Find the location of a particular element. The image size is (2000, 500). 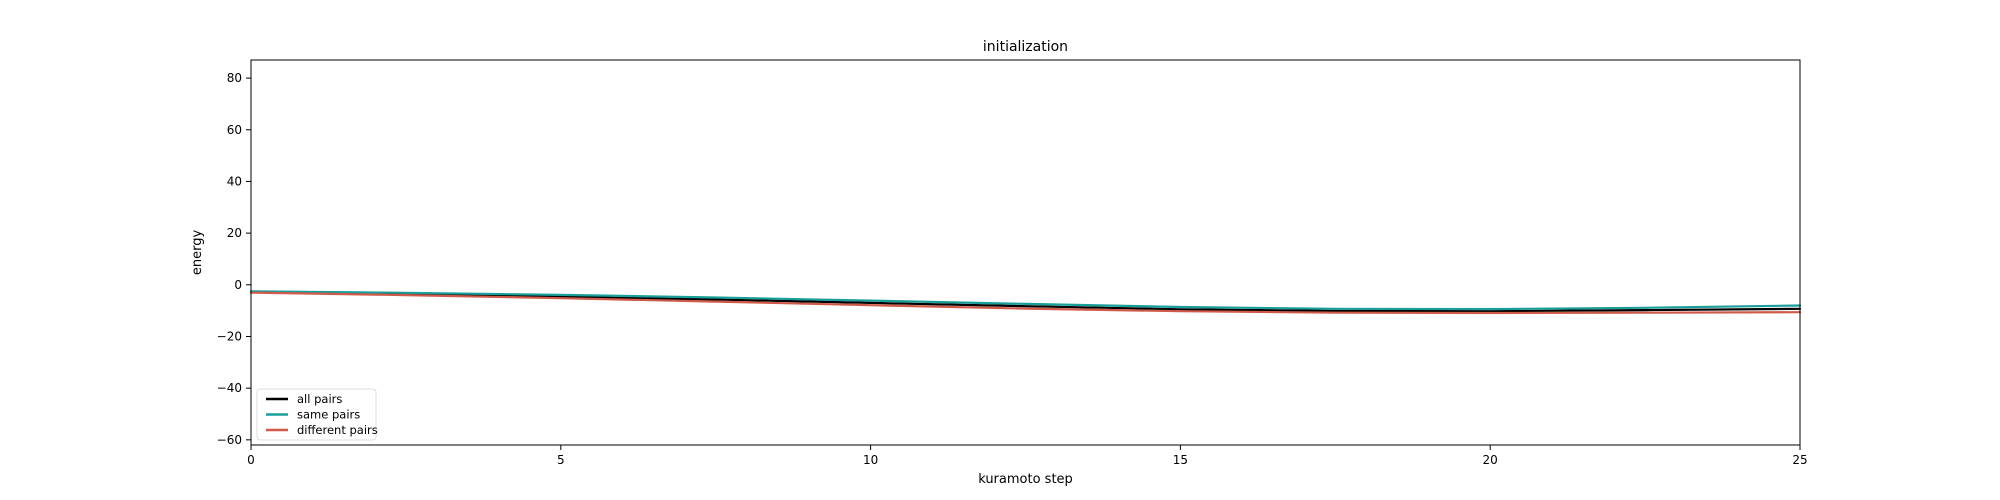

legend-label-1: same pairs is located at coordinates (328, 415).